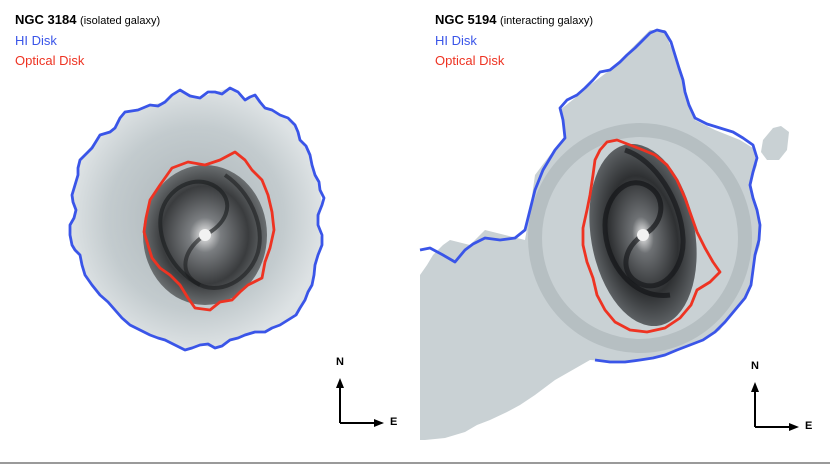  I want to click on ngc3184-optical-contour, so click(209, 231).